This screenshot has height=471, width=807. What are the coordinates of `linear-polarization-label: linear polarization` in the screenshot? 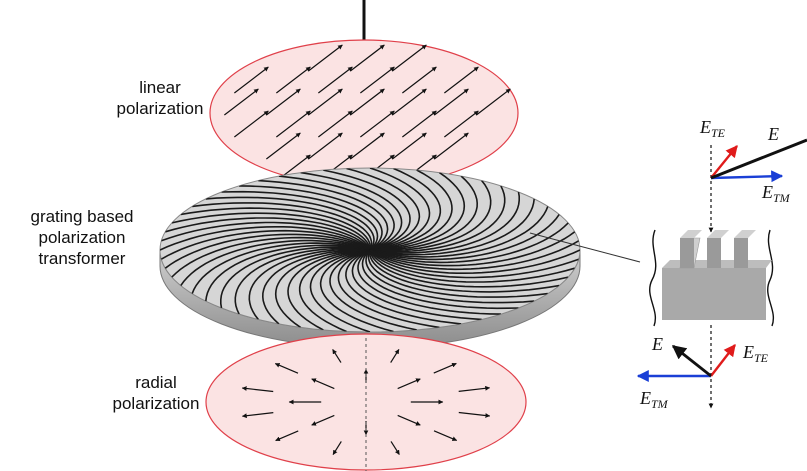 It's located at (160, 98).